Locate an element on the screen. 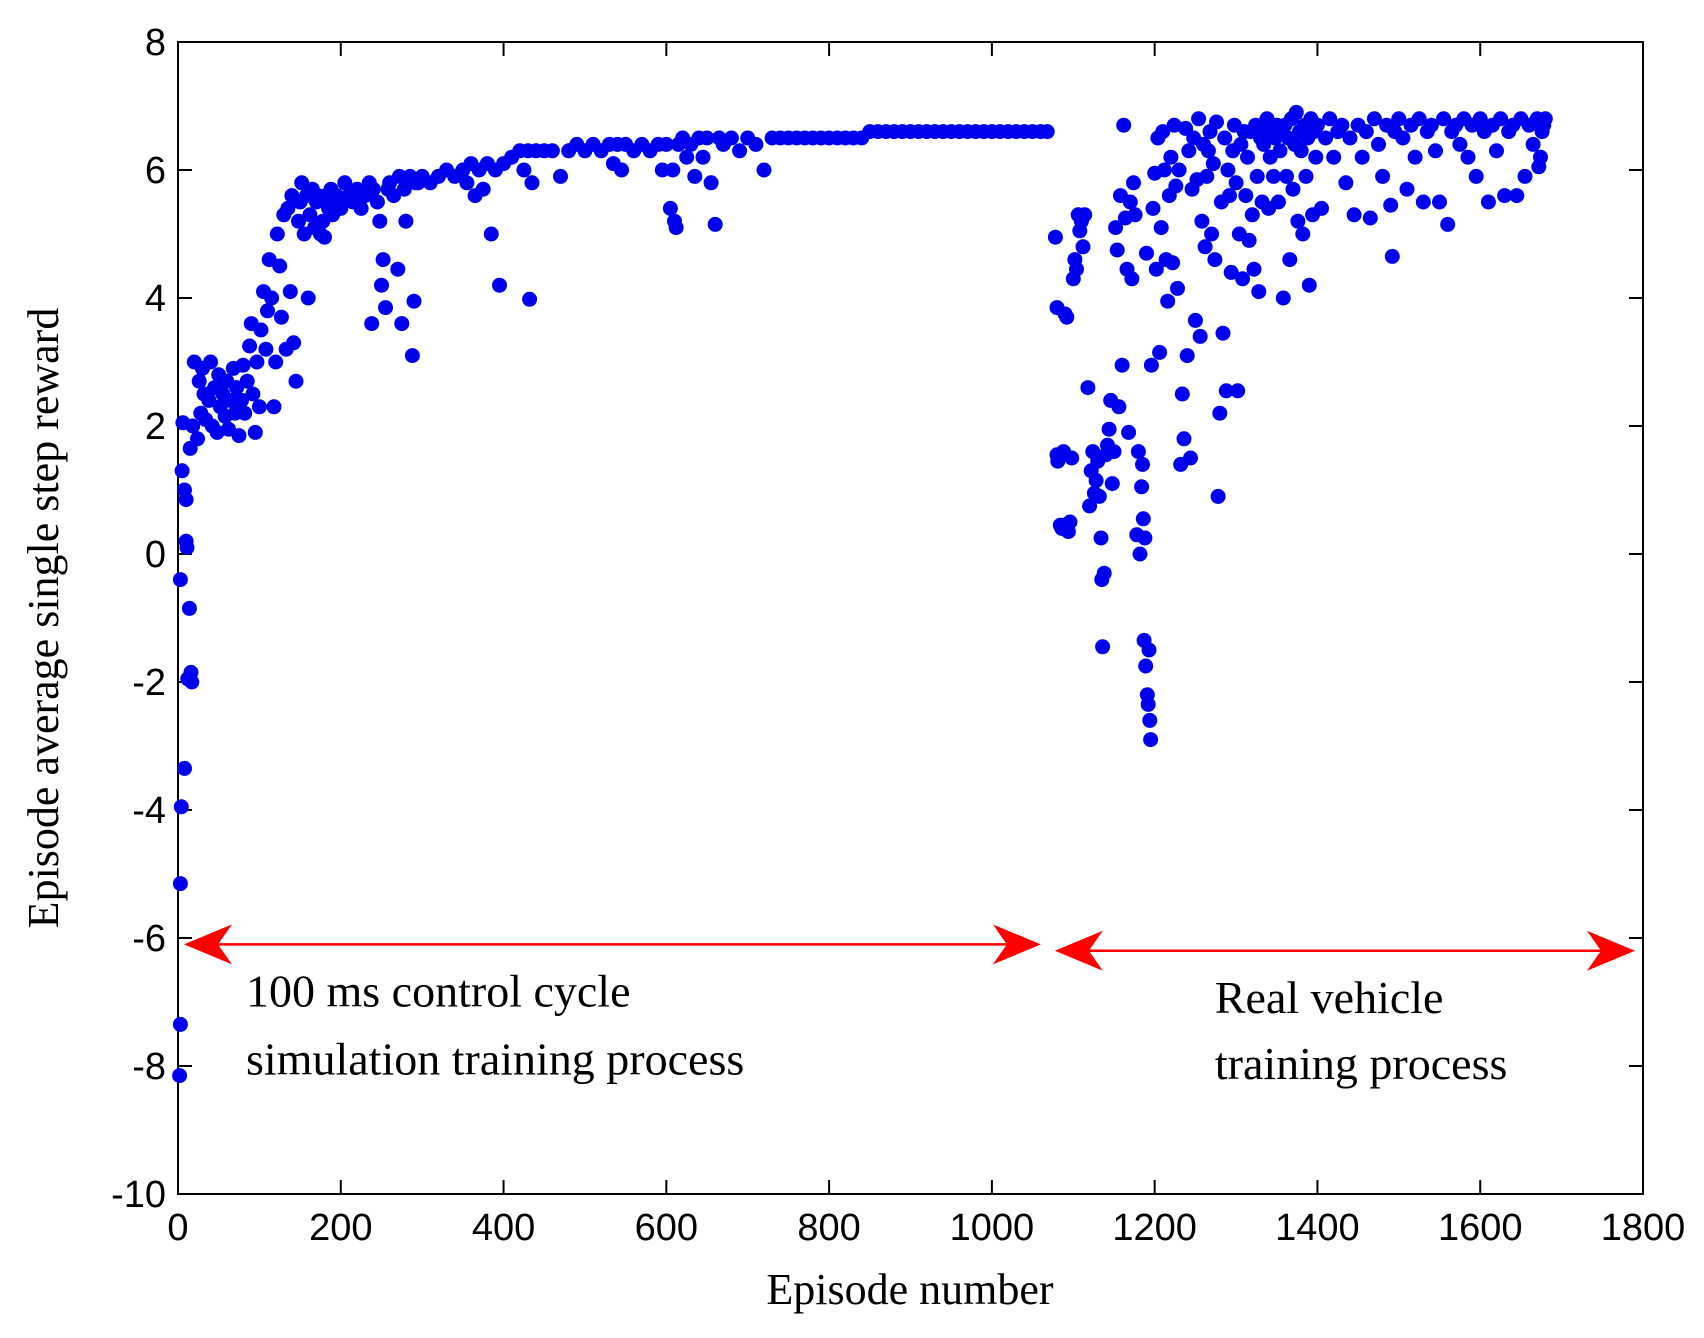  y-axis-title: Episode average single step reward is located at coordinates (43, 618).